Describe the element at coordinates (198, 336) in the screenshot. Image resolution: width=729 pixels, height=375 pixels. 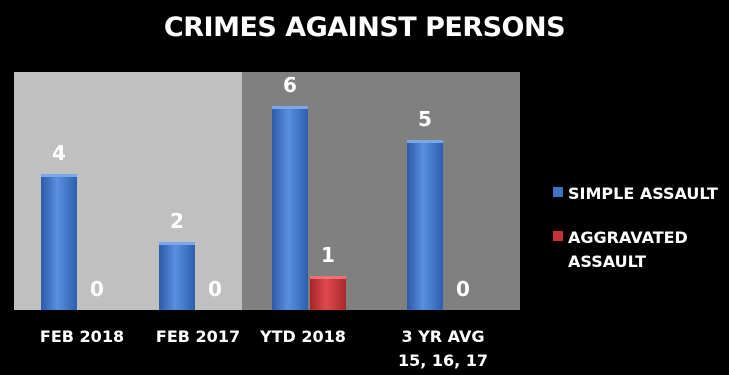
I see `category-label-1: FEB 2017` at that location.